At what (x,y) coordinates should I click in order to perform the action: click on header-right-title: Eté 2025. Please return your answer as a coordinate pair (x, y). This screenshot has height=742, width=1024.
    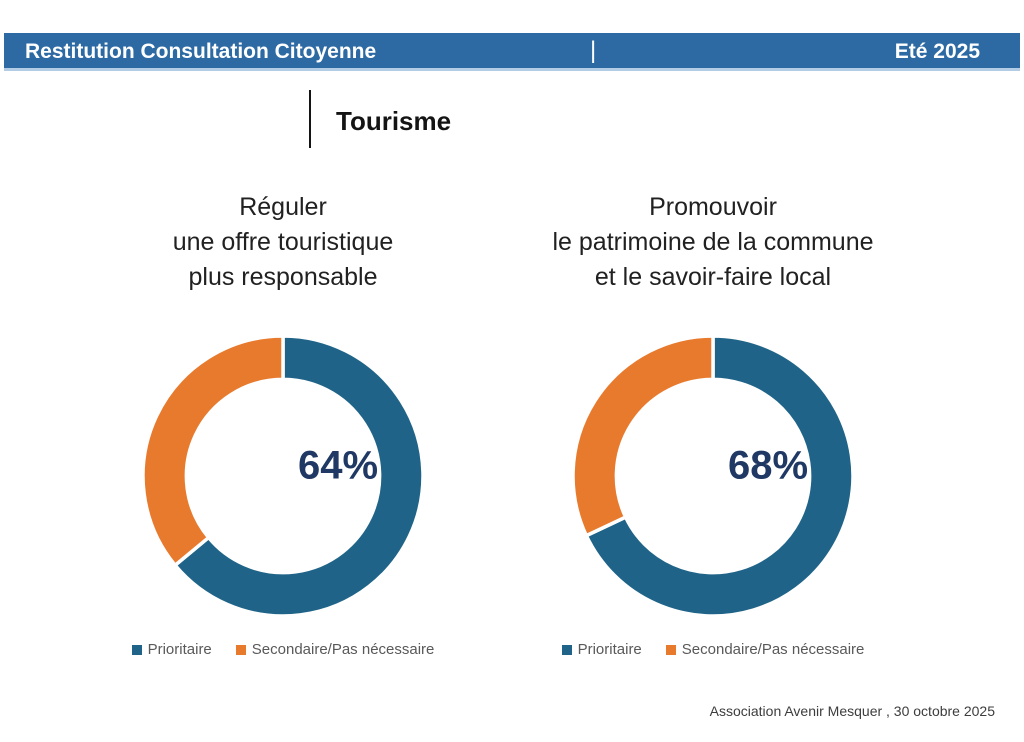
    Looking at the image, I should click on (937, 51).